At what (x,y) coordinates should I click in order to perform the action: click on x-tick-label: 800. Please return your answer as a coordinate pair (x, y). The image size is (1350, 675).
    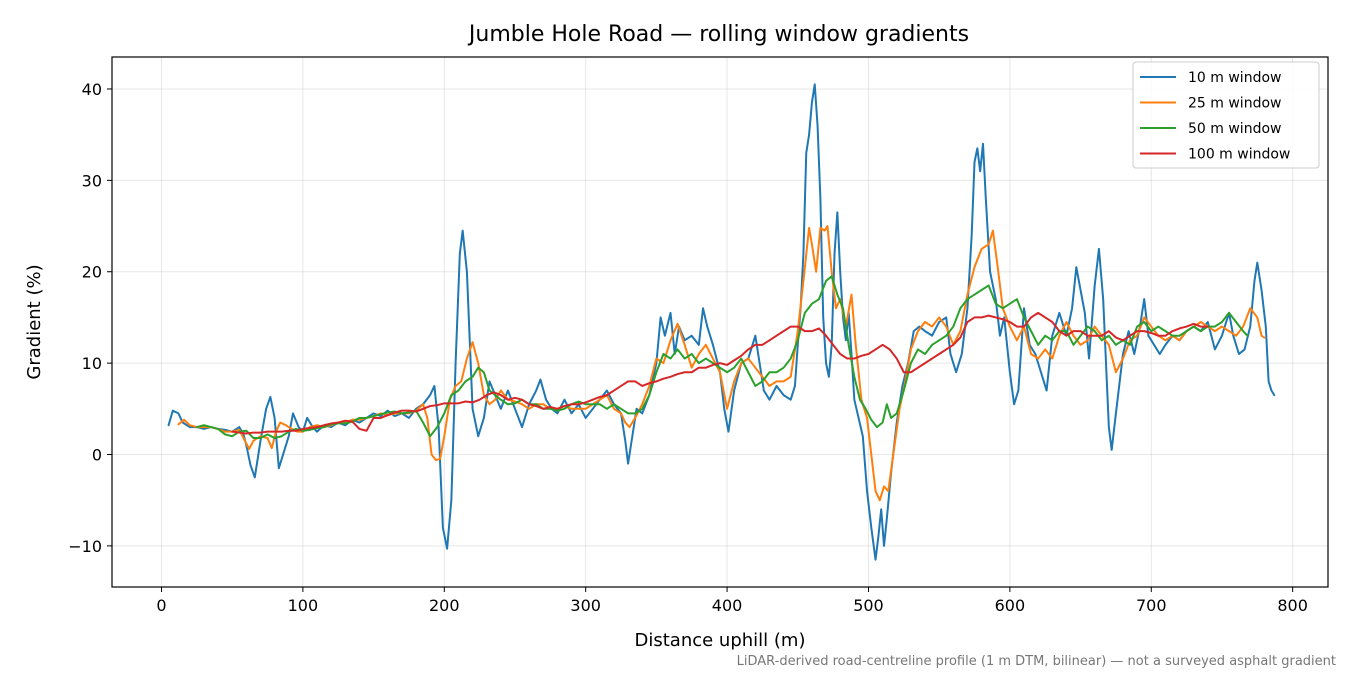
    Looking at the image, I should click on (1292, 605).